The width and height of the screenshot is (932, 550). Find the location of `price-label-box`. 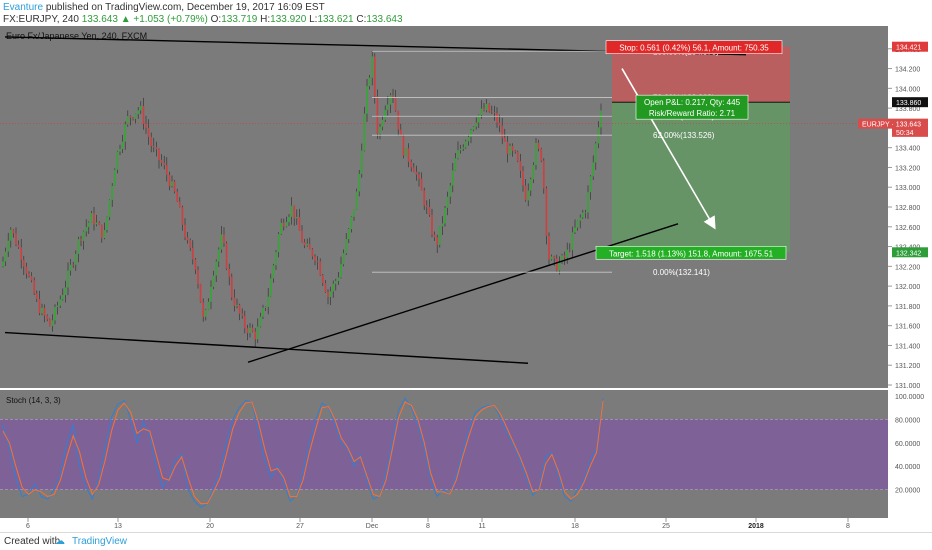

price-label-box is located at coordinates (910, 131).